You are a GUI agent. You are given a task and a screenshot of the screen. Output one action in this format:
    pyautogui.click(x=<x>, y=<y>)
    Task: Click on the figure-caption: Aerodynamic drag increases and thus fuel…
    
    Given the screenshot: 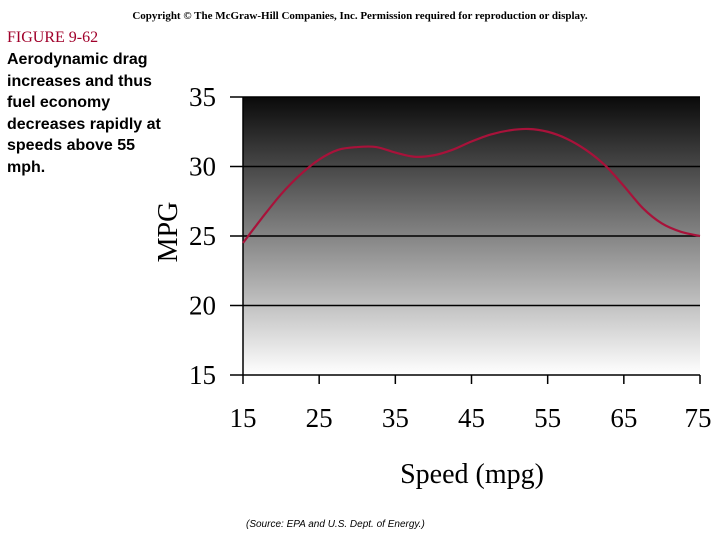 What is the action you would take?
    pyautogui.click(x=84, y=113)
    